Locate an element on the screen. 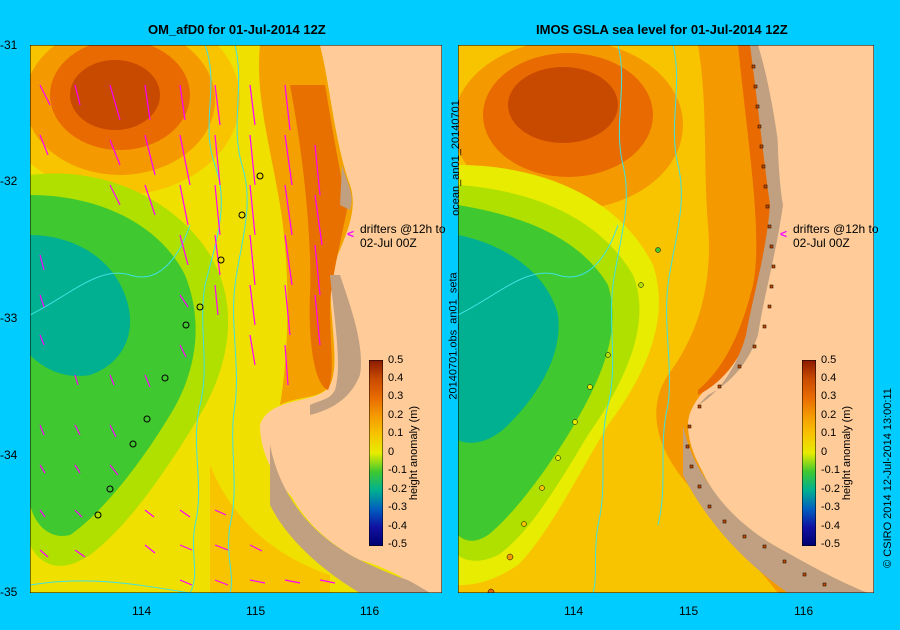 The height and width of the screenshot is (630, 900). y-tick-label: -32 is located at coordinates (9, 181).